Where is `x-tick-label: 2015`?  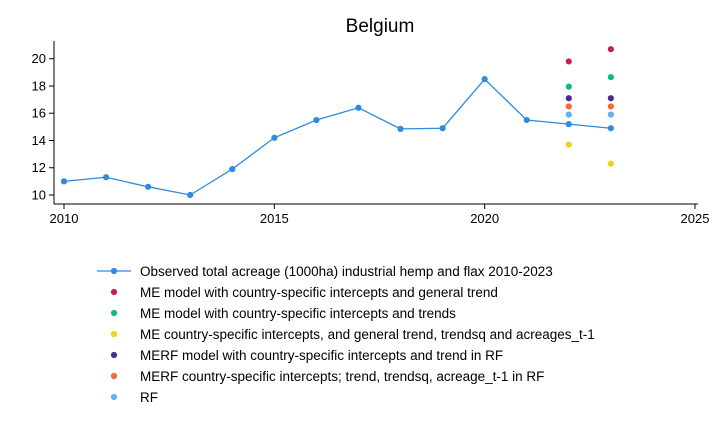
x-tick-label: 2015 is located at coordinates (274, 218).